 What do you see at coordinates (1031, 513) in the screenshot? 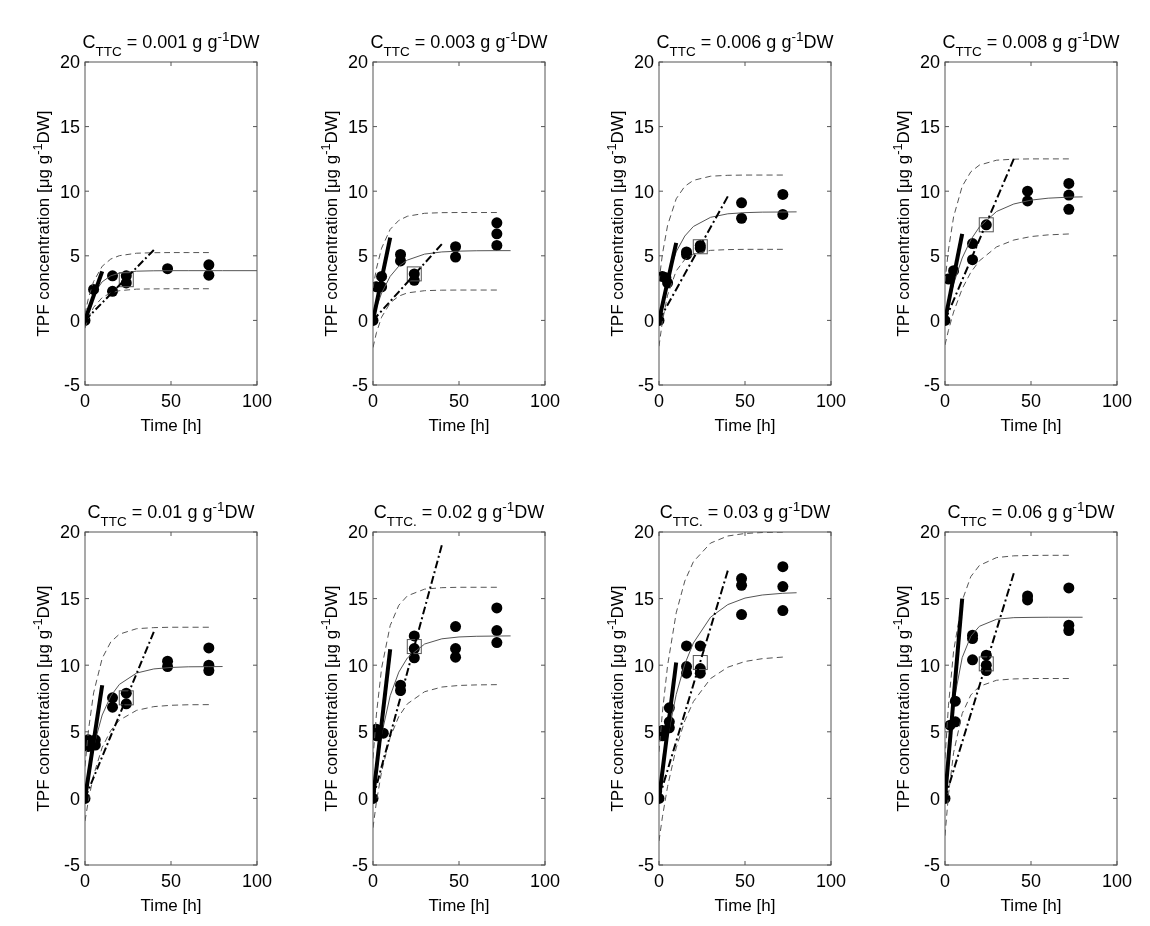
I see `chart-title: C$_{TTC}$ = 0.06 g g$^{-1}$DW` at bounding box center [1031, 513].